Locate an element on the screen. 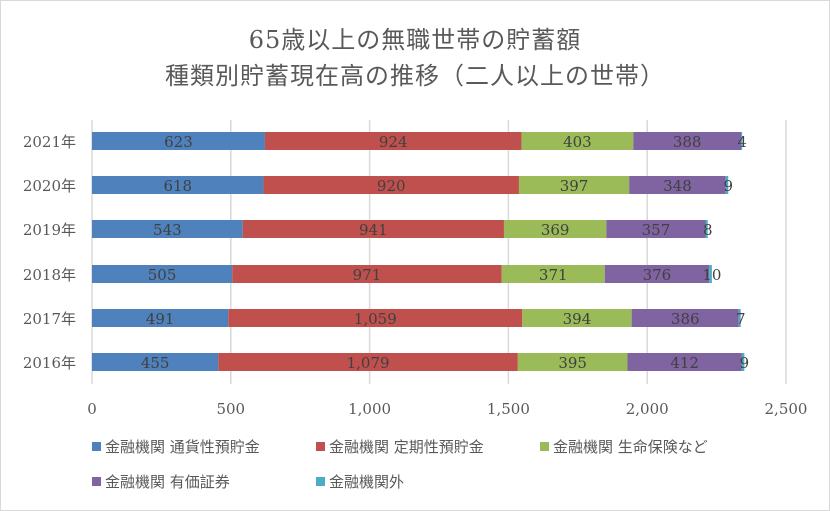  legend-item: 金融機関 有価証券 is located at coordinates (161, 481).